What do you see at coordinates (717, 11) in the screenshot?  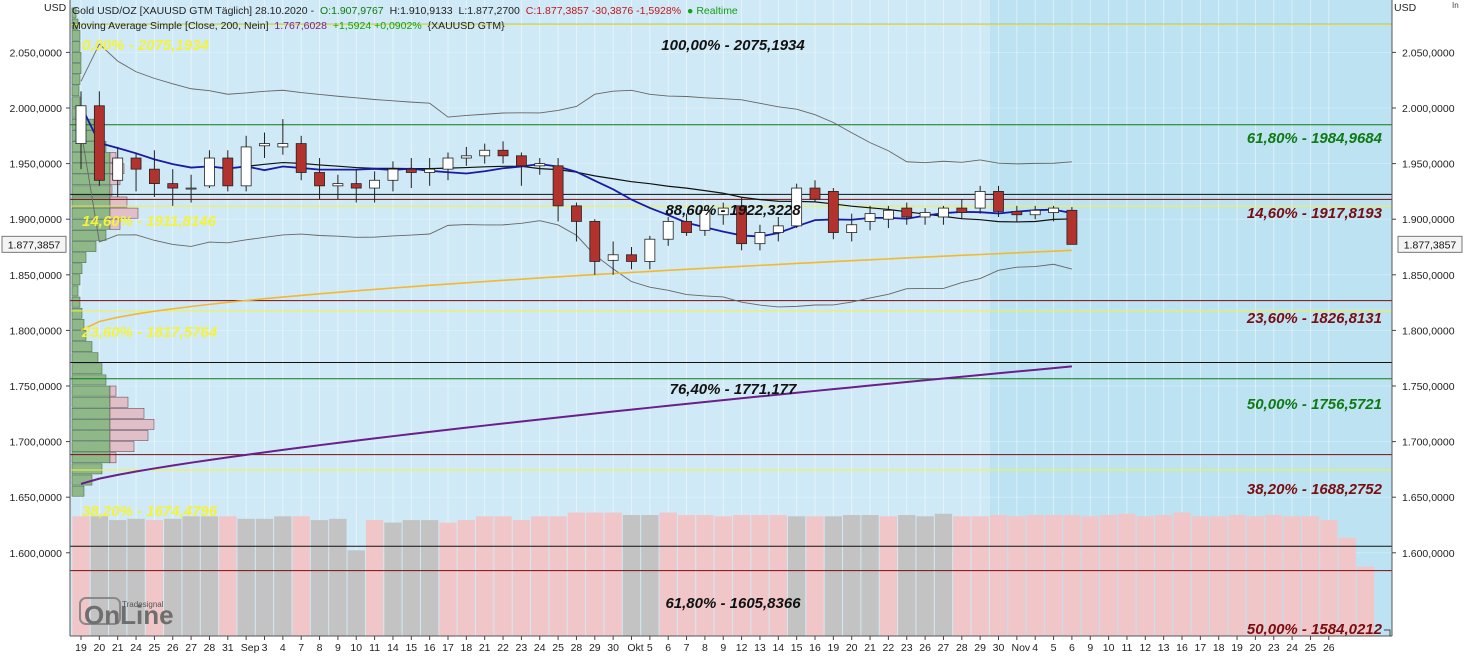 I see `realtime-label: Realtime` at bounding box center [717, 11].